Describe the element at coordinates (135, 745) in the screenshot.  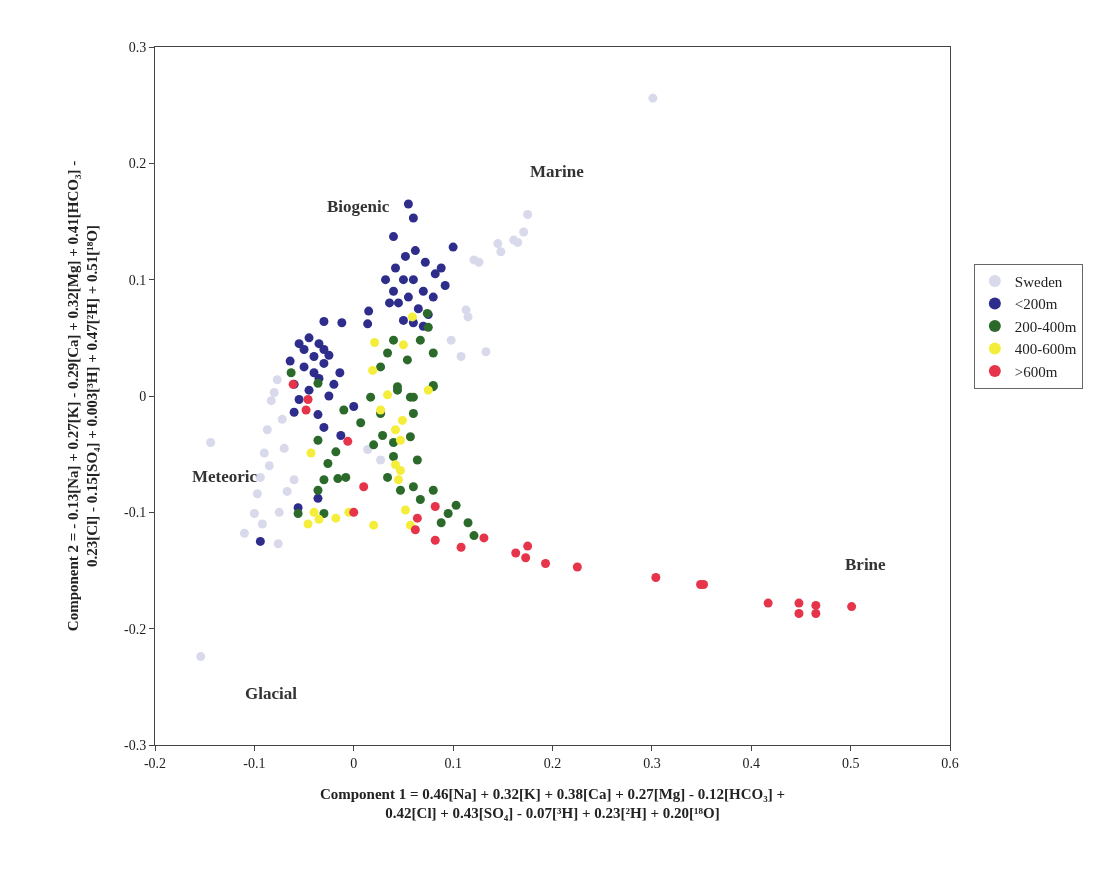
I see `y-tick-label: -0.3` at that location.